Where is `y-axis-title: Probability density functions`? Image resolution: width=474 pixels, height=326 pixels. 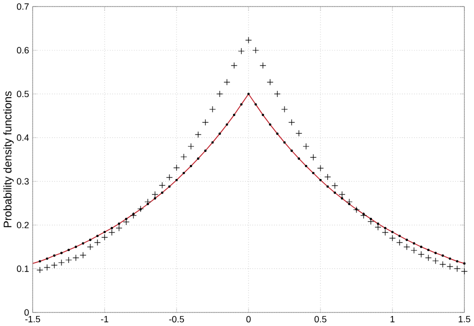
y-axis-title: Probability density functions is located at coordinates (8, 159).